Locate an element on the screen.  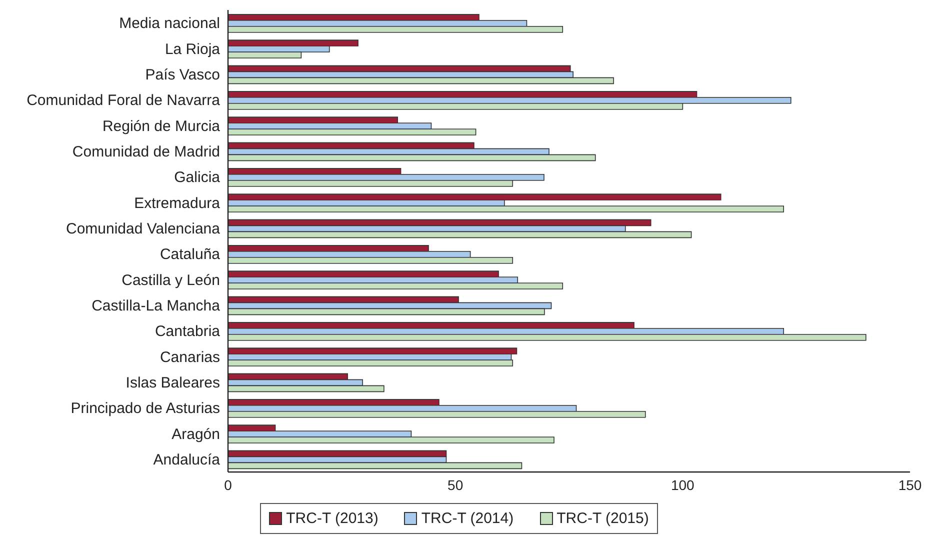
y-tick-label: Extremadura is located at coordinates (177, 203).